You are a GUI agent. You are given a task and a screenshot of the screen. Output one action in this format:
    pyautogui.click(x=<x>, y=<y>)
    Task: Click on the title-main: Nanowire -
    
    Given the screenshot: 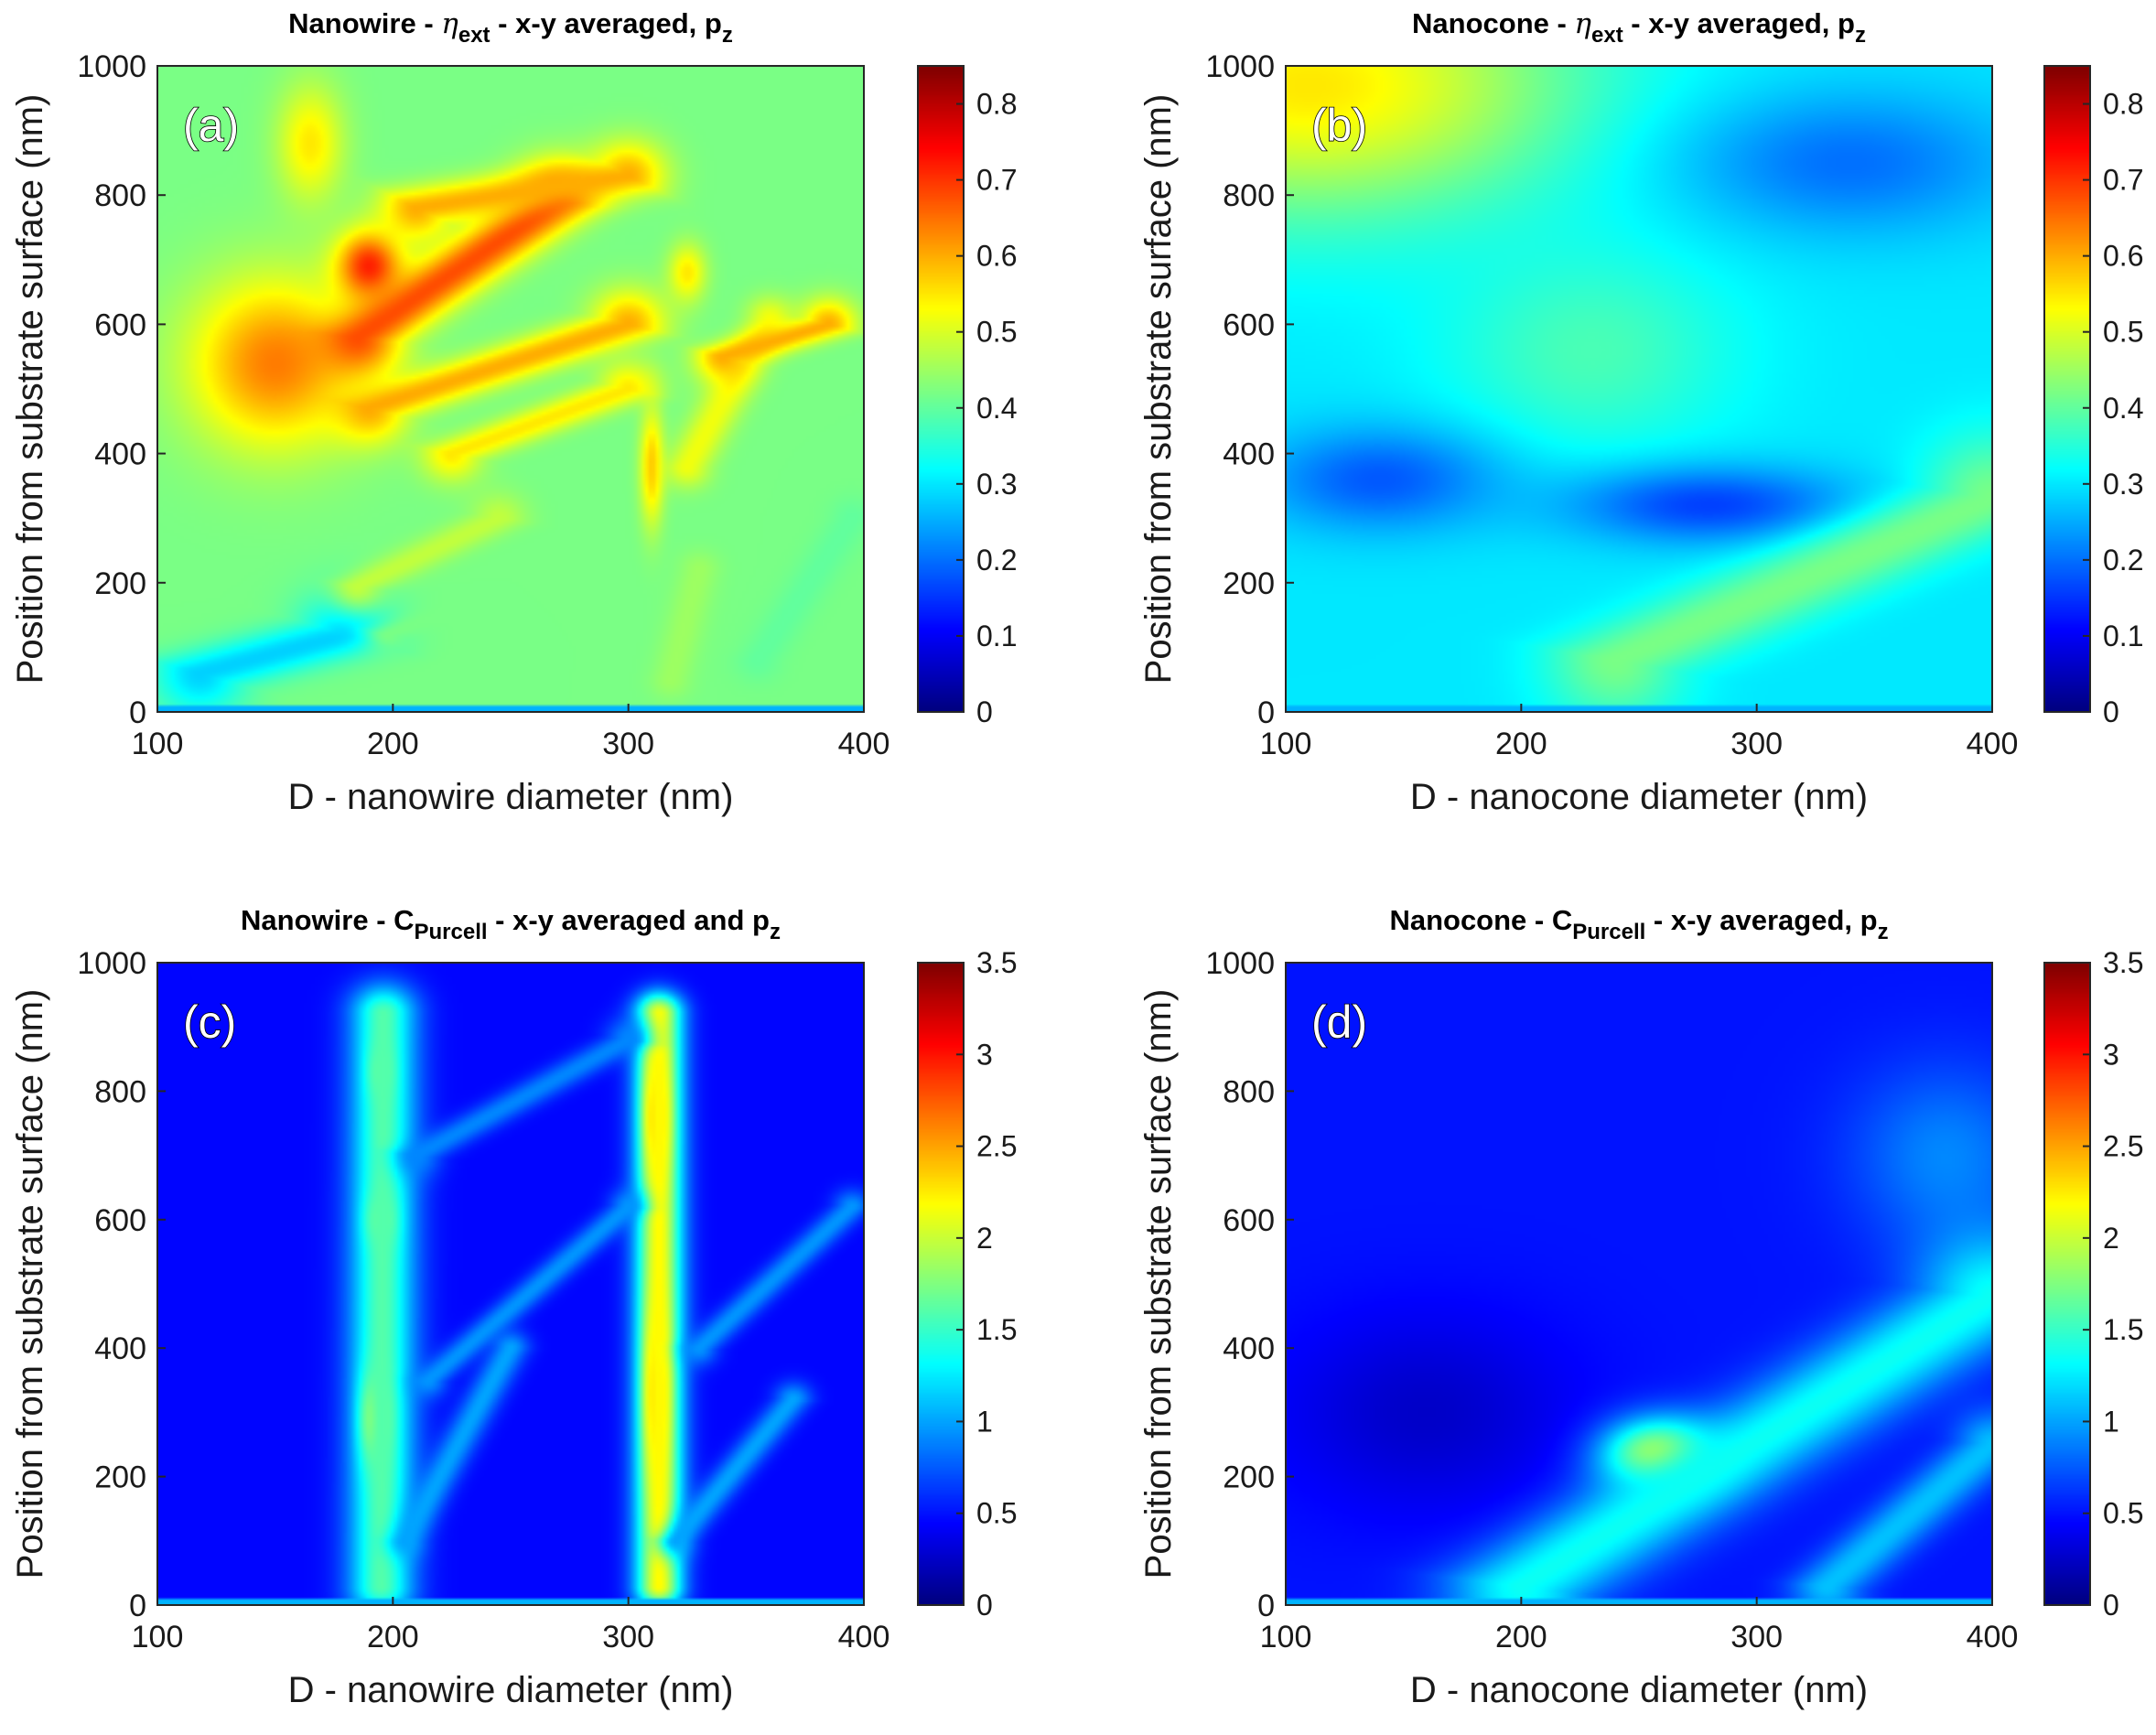 What is the action you would take?
    pyautogui.click(x=364, y=23)
    